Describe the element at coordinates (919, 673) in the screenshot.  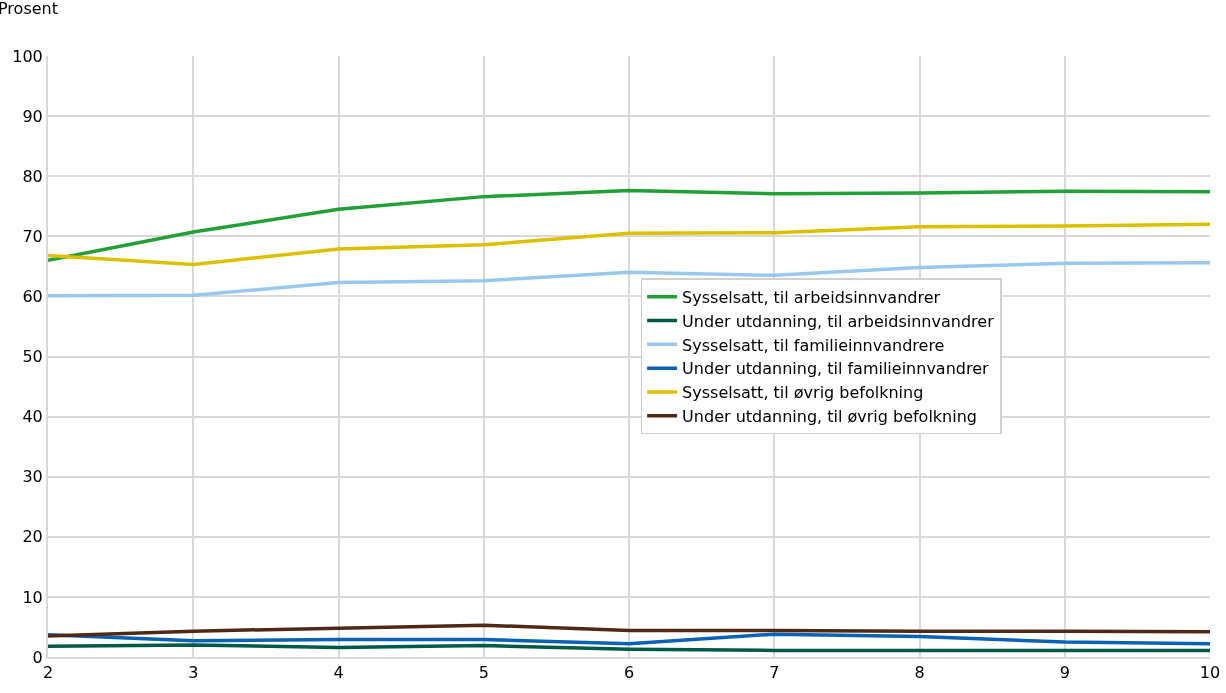
I see `x-tick-label: 8` at that location.